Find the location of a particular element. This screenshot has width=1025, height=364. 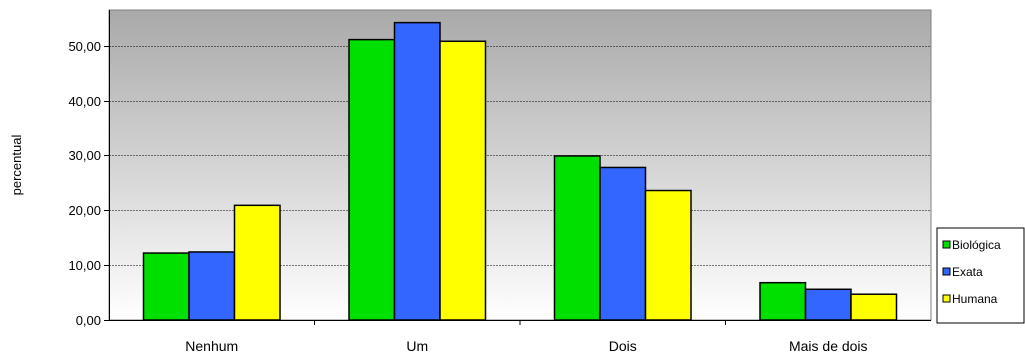

y-tick-label: 10,00 is located at coordinates (84, 265).